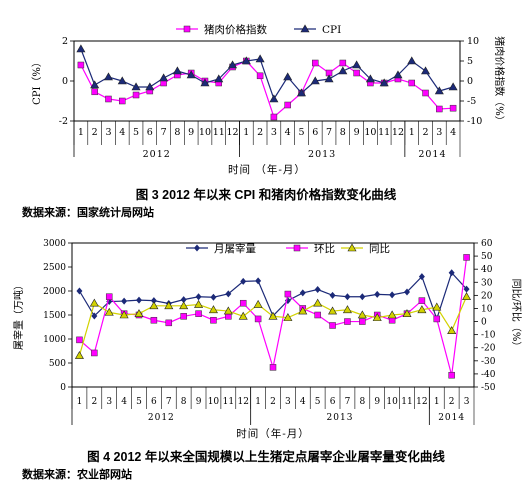 The image size is (532, 493). What do you see at coordinates (470, 61) in the screenshot?
I see `y-right-tick-label: 5` at bounding box center [470, 61].